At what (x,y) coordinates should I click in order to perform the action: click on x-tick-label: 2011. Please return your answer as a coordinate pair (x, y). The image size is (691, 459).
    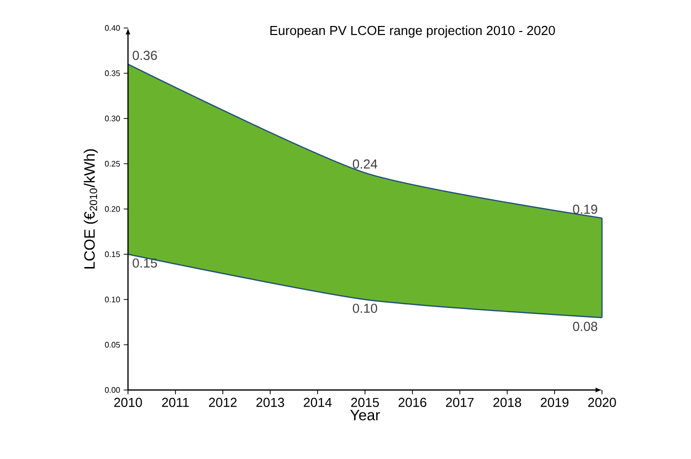
    Looking at the image, I should click on (175, 403).